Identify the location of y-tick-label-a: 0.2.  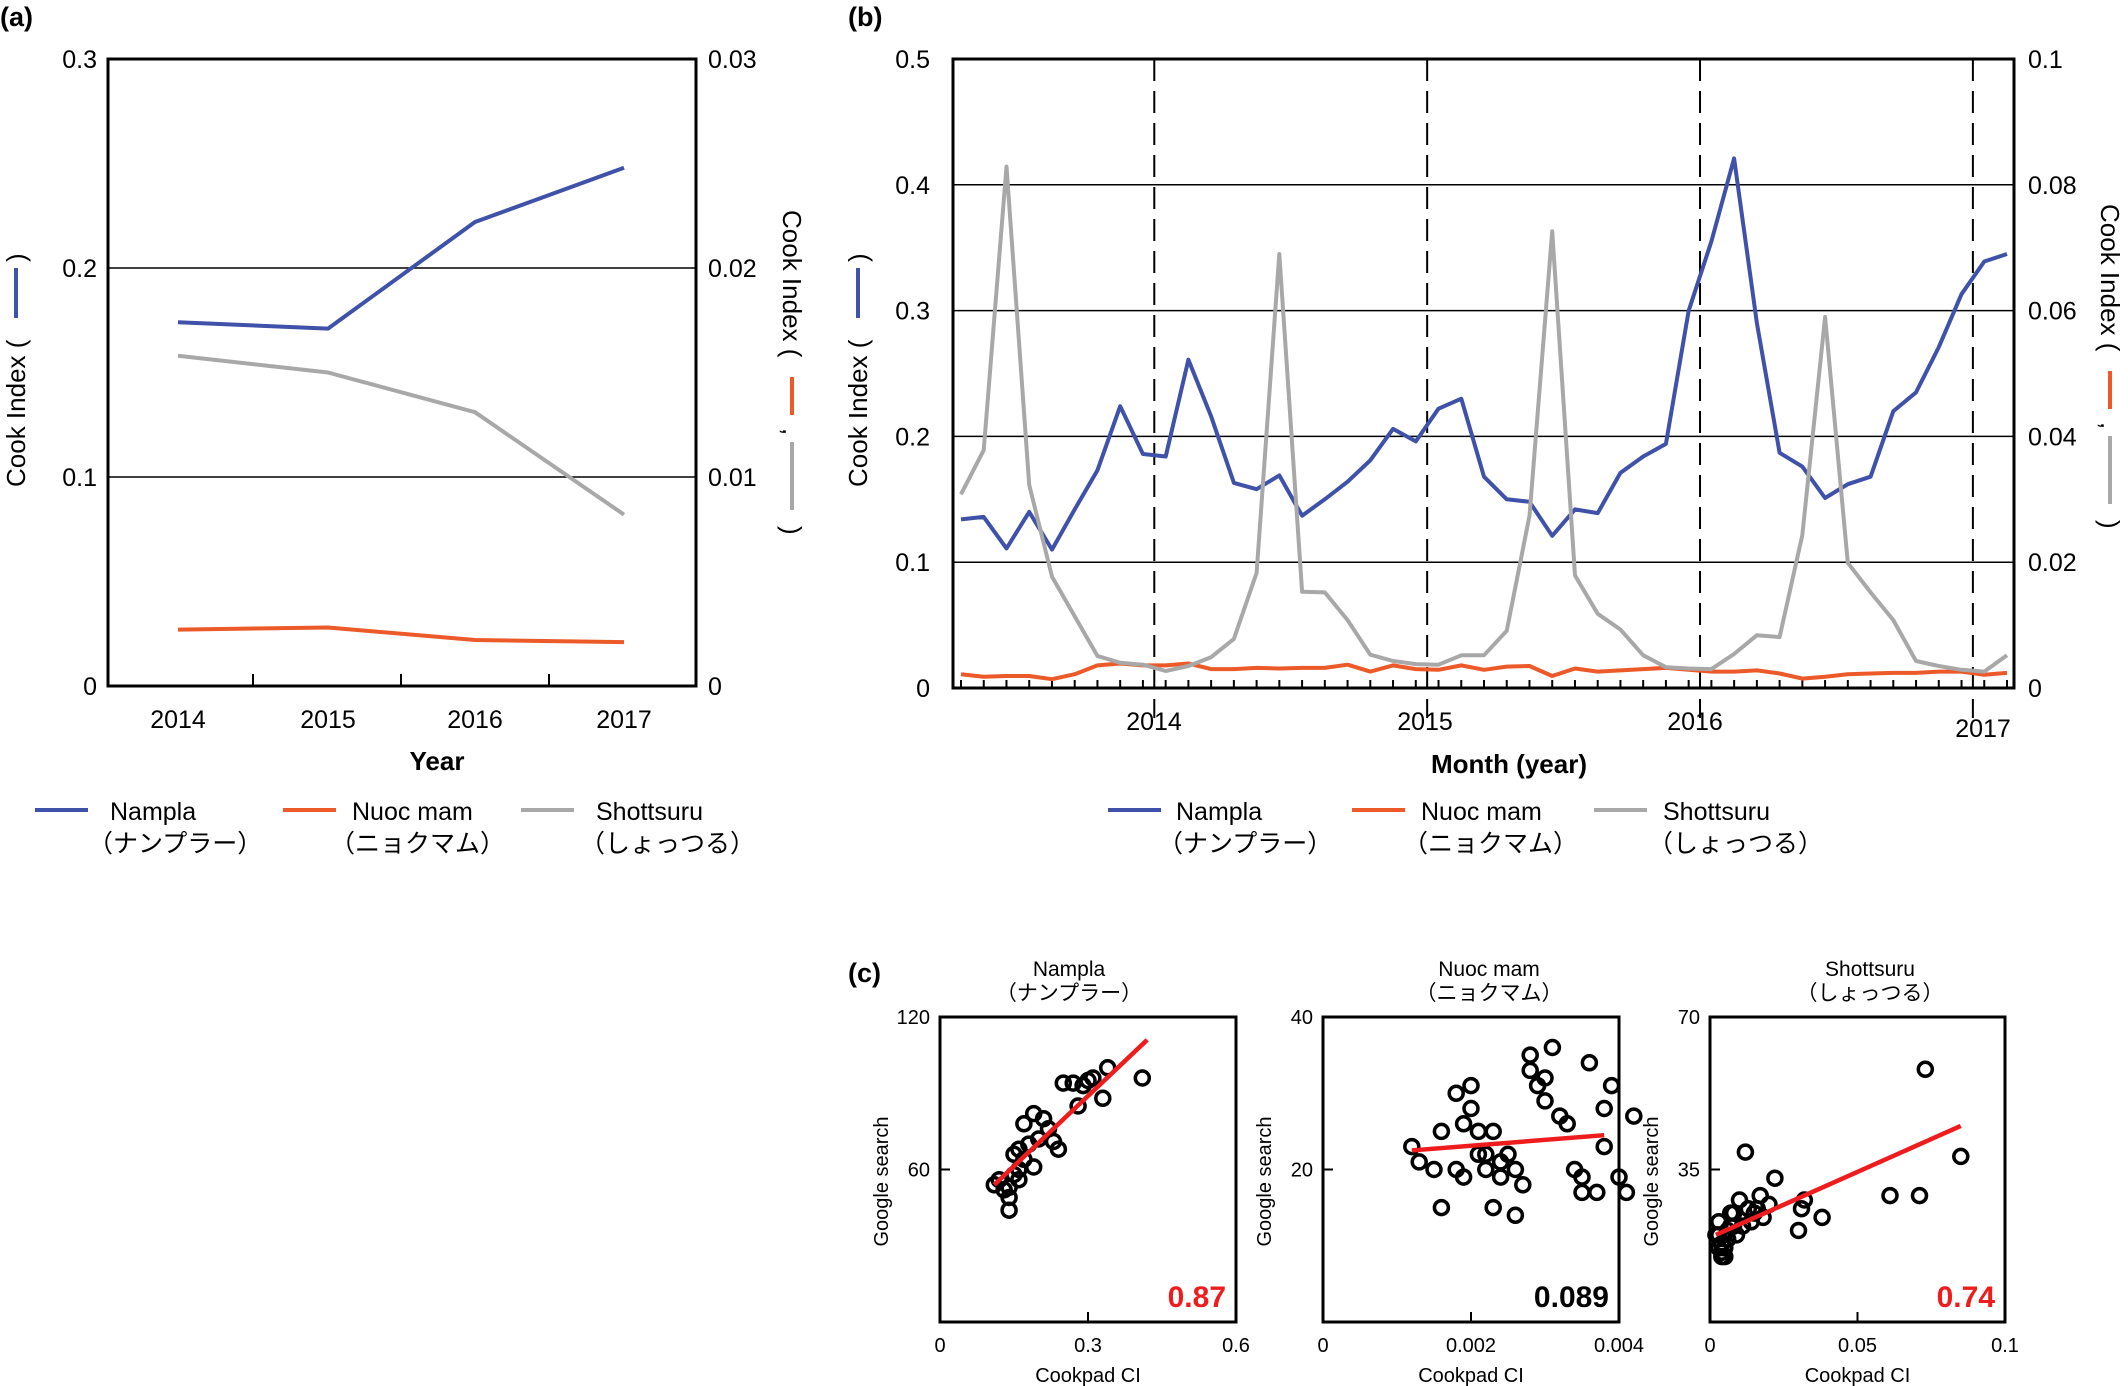
(79, 269).